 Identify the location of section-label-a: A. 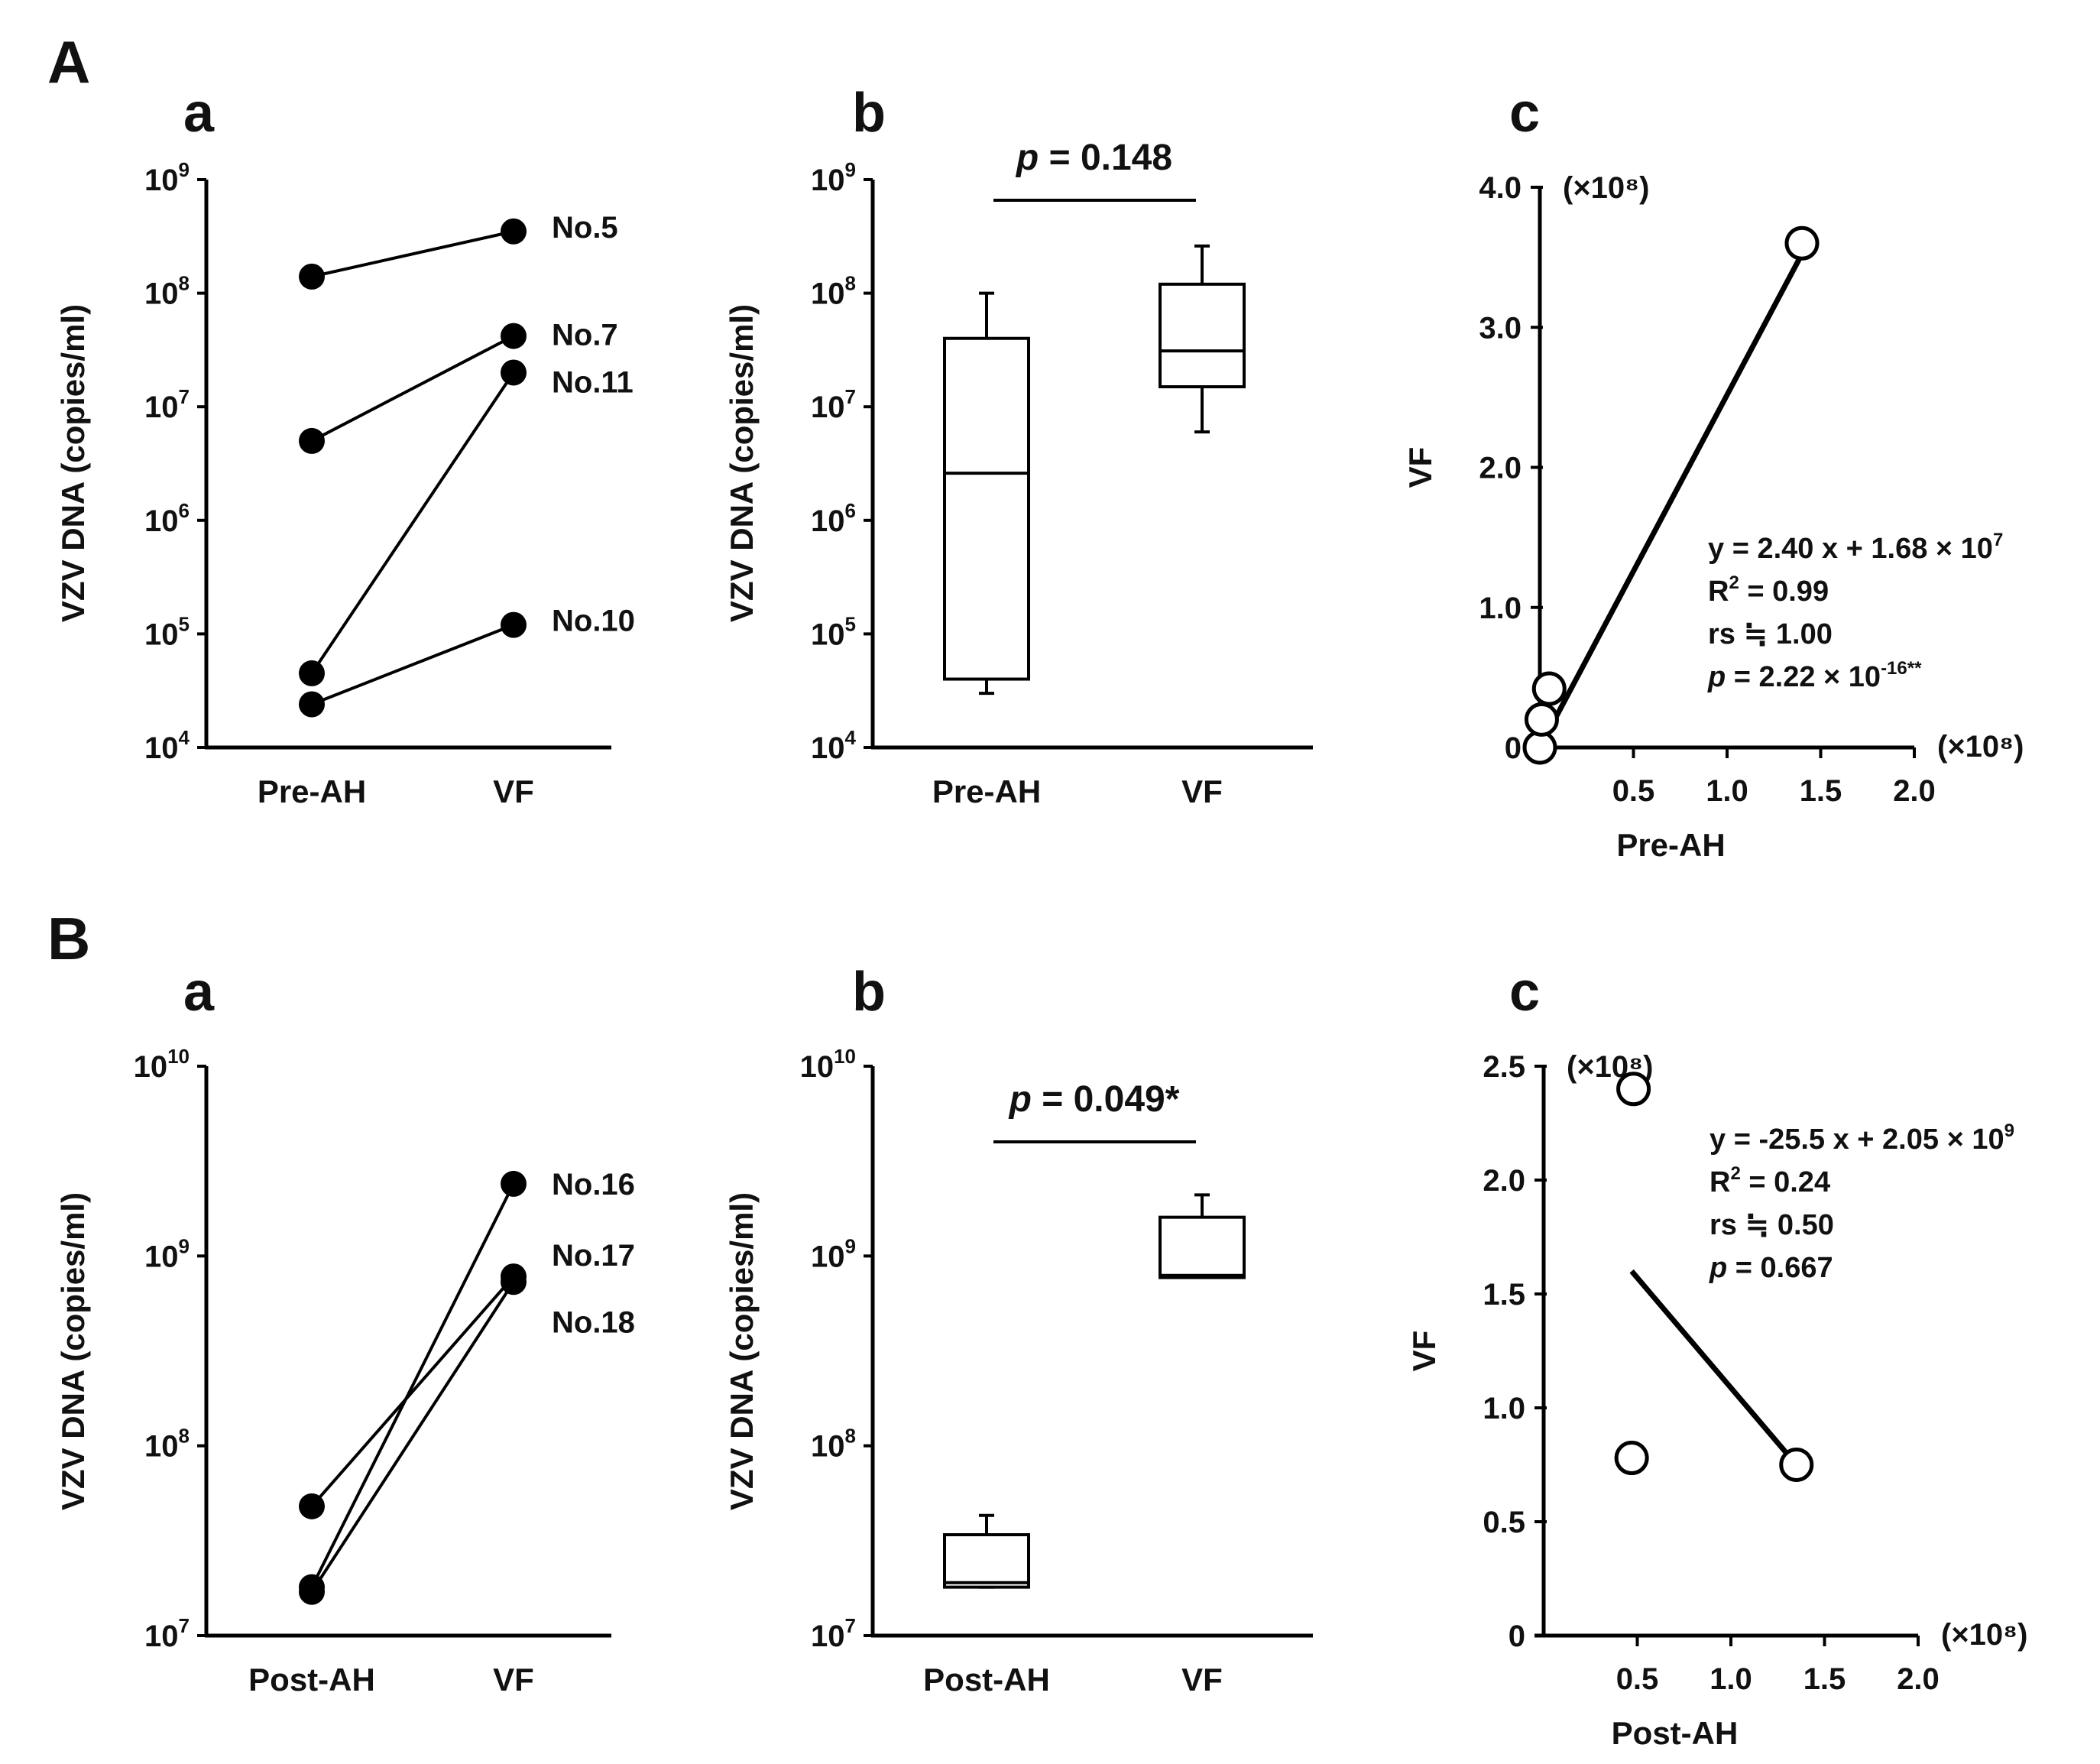
(68, 62).